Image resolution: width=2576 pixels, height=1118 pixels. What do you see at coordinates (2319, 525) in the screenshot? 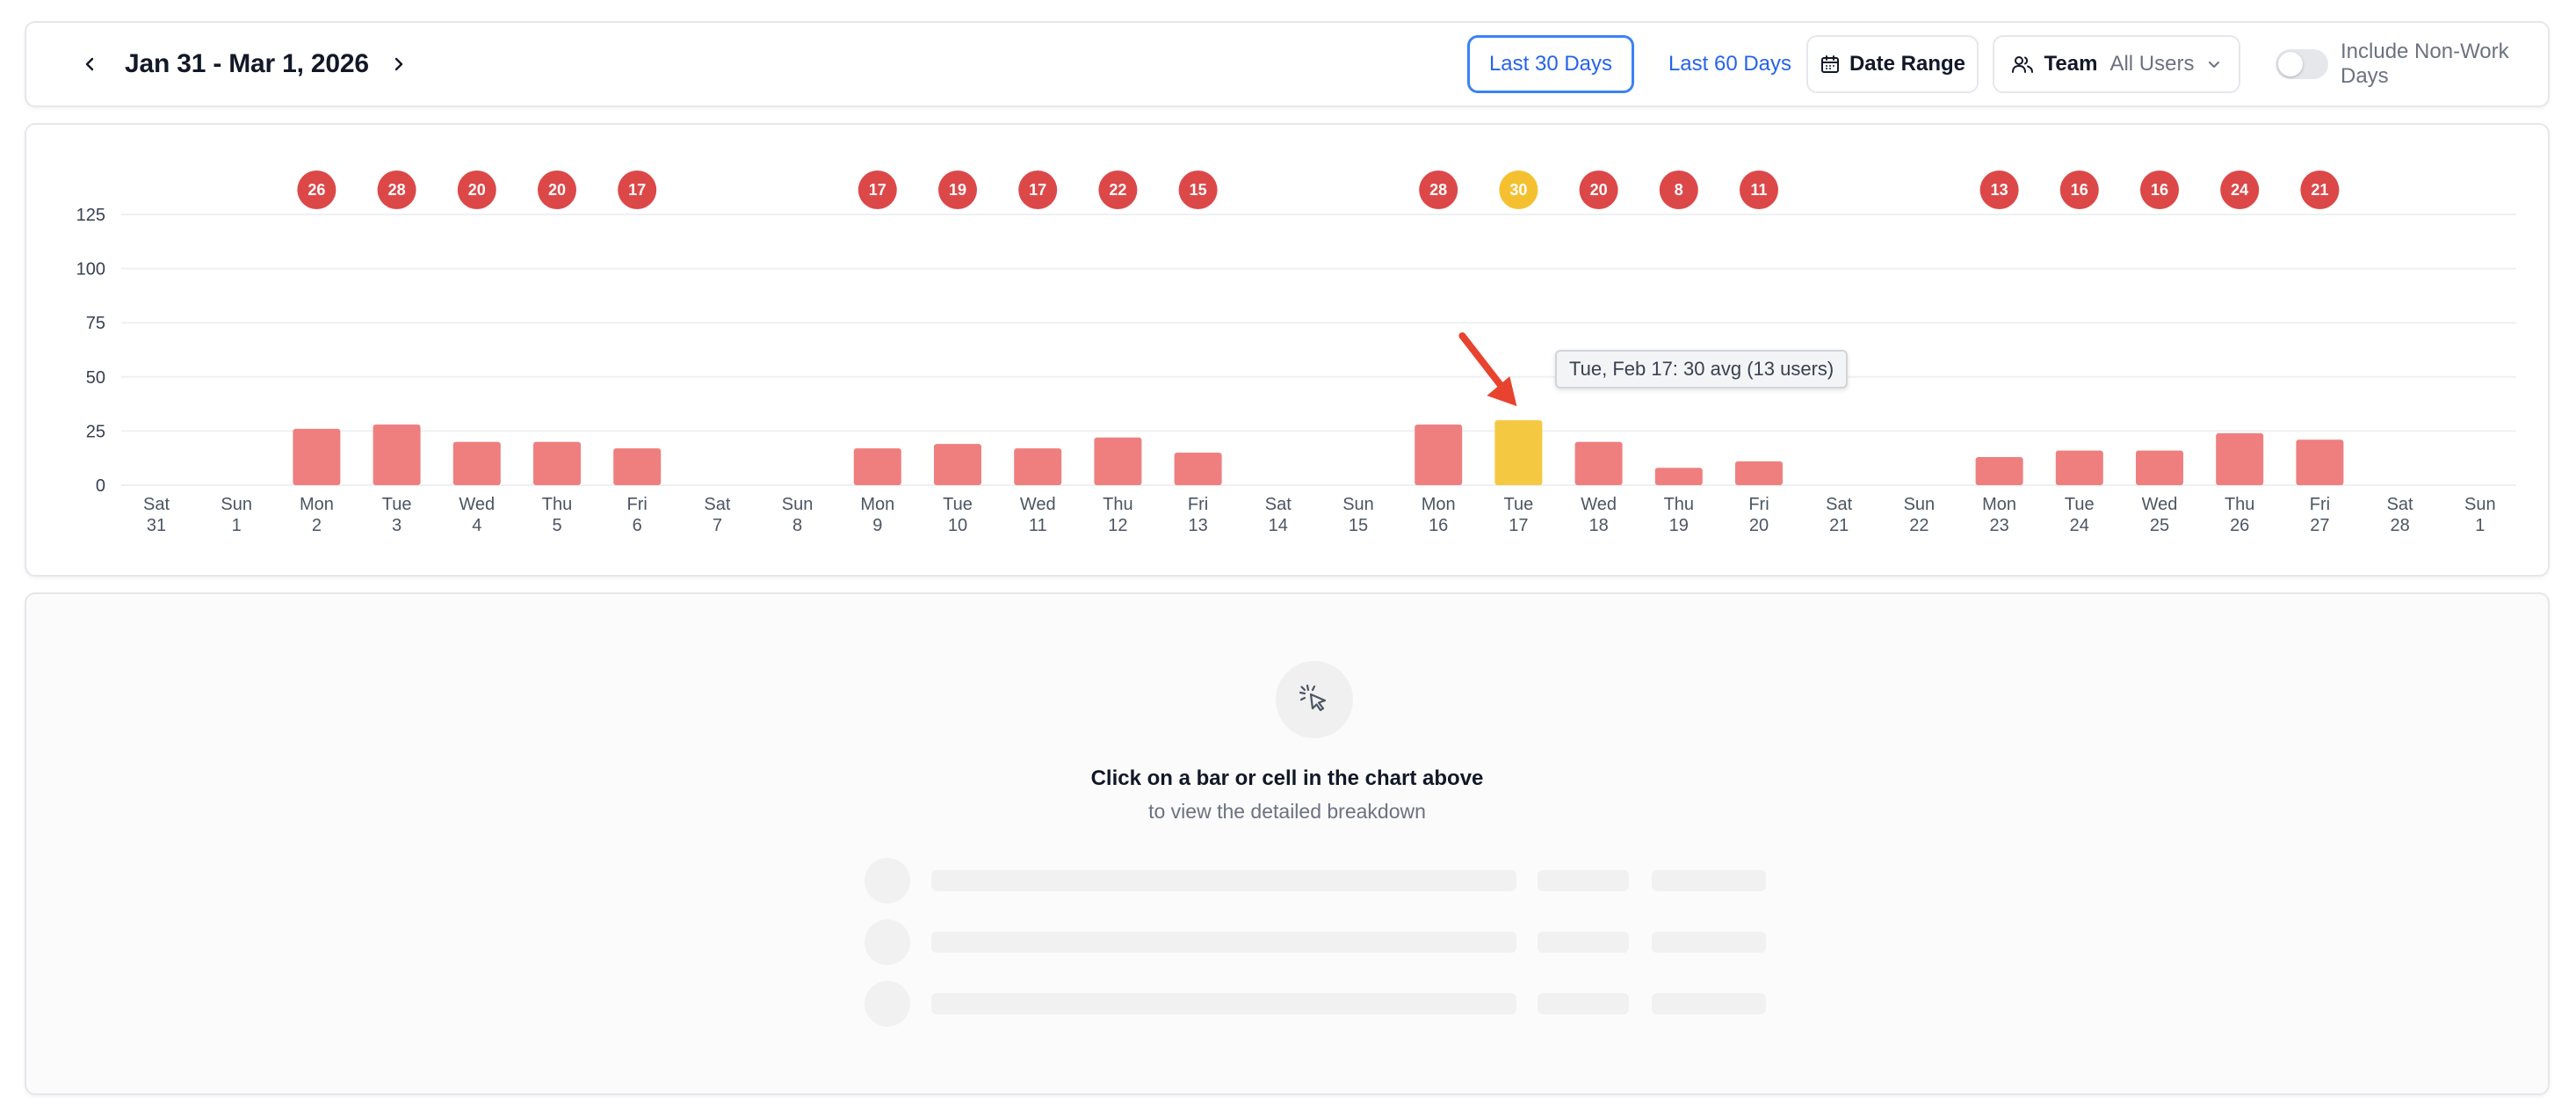
I see `x-tick-date: 27` at bounding box center [2319, 525].